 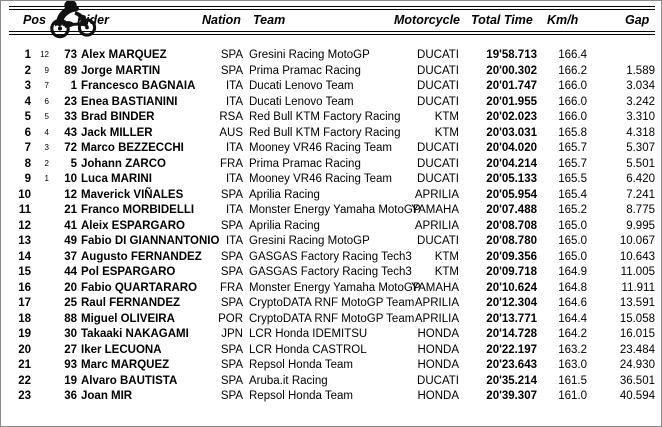 What do you see at coordinates (640, 163) in the screenshot?
I see `row-gap: 5.501` at bounding box center [640, 163].